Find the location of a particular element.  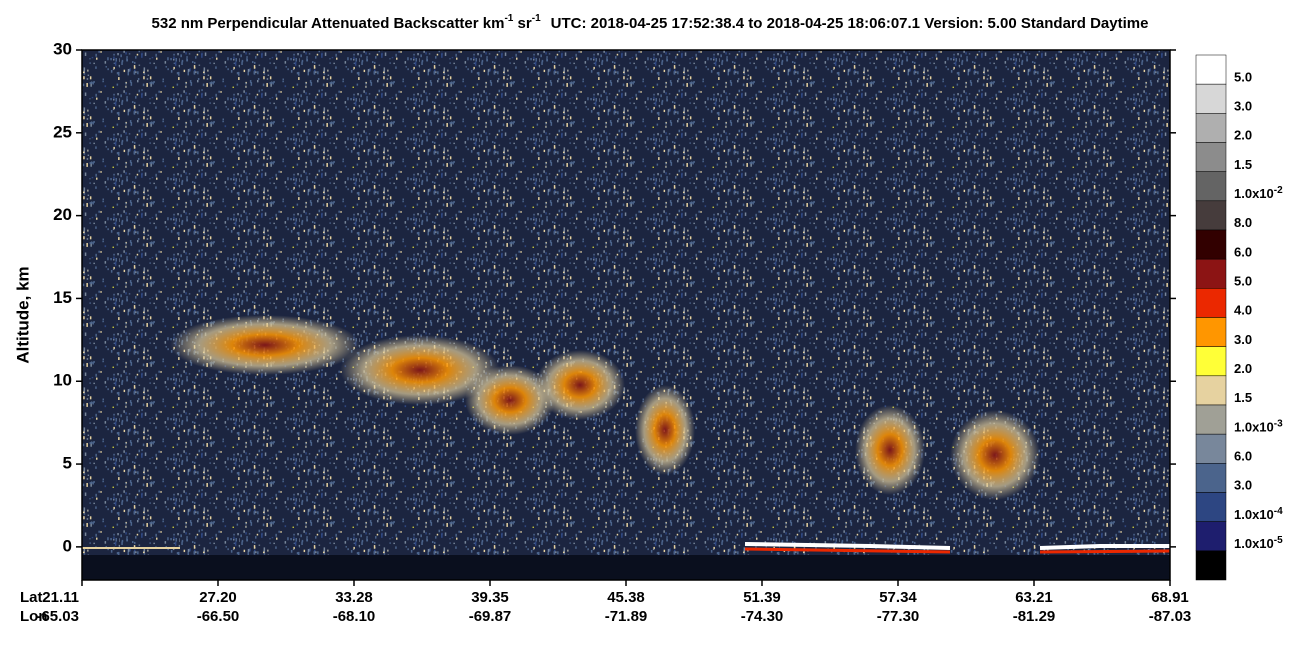

x-tick-label: 68.91 is located at coordinates (1170, 597).